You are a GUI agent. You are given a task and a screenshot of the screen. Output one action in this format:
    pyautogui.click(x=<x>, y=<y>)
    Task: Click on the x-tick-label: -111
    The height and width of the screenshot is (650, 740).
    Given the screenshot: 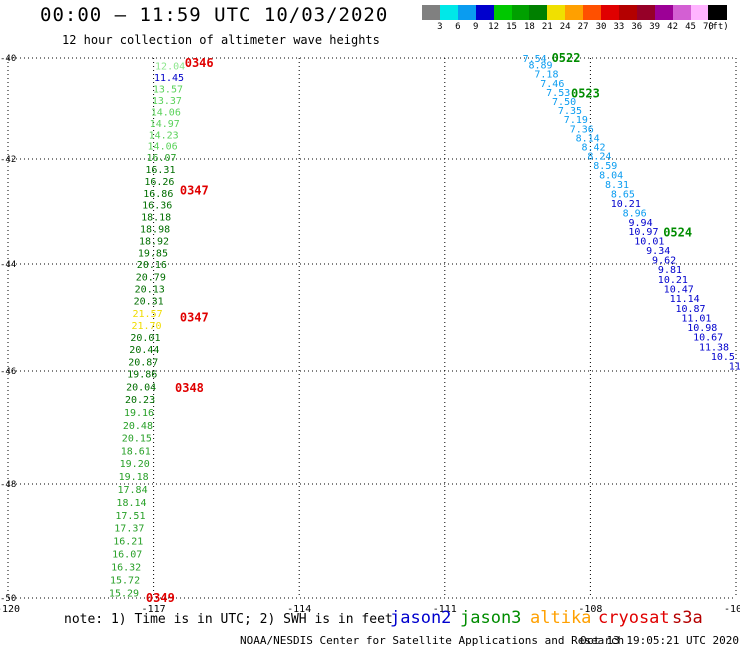 What is the action you would take?
    pyautogui.click(x=445, y=609)
    